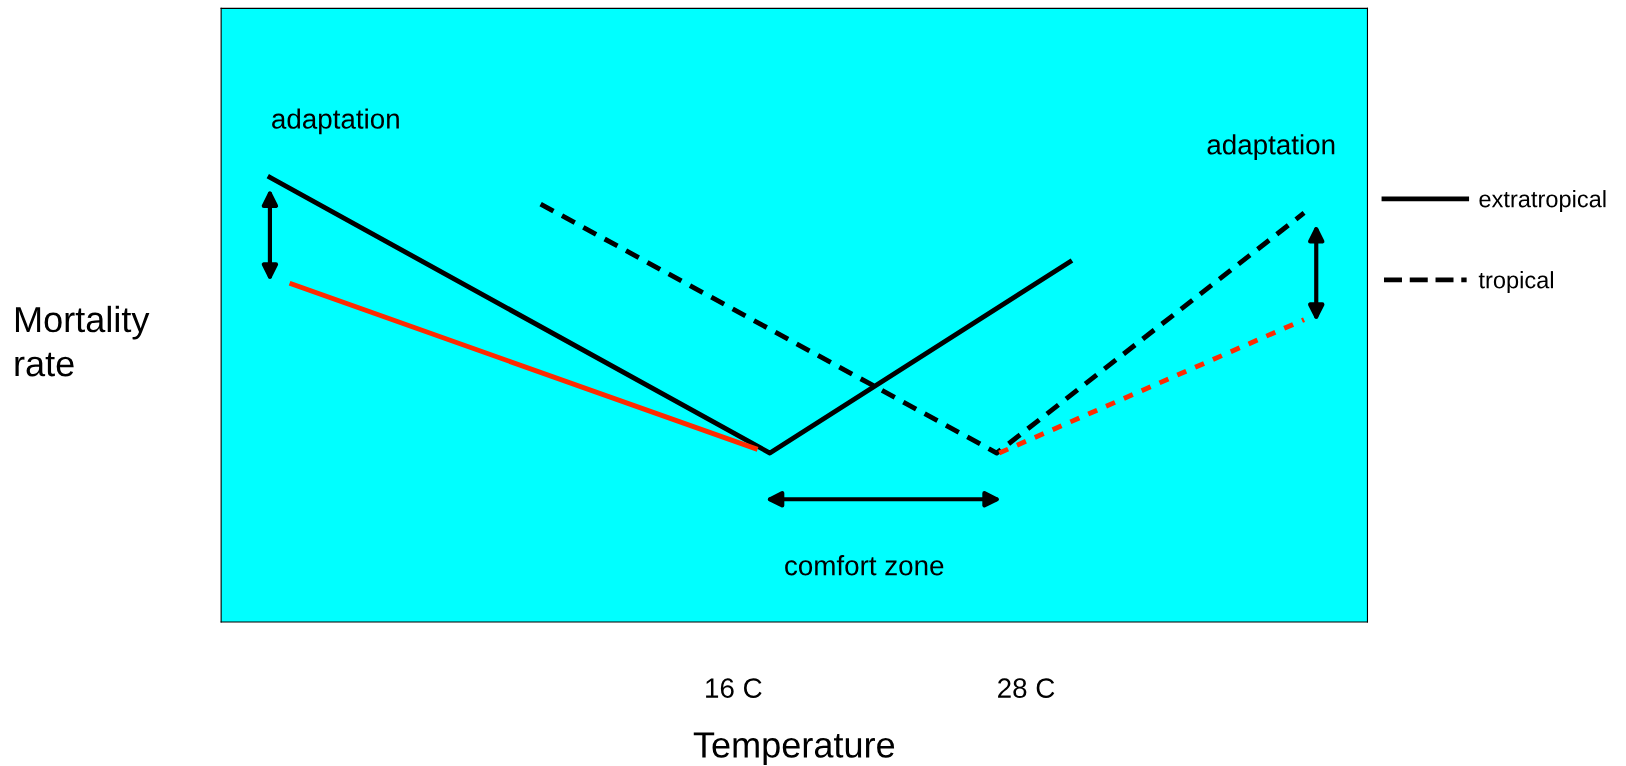 The height and width of the screenshot is (766, 1626). I want to click on x-tick-label: 16 C, so click(734, 688).